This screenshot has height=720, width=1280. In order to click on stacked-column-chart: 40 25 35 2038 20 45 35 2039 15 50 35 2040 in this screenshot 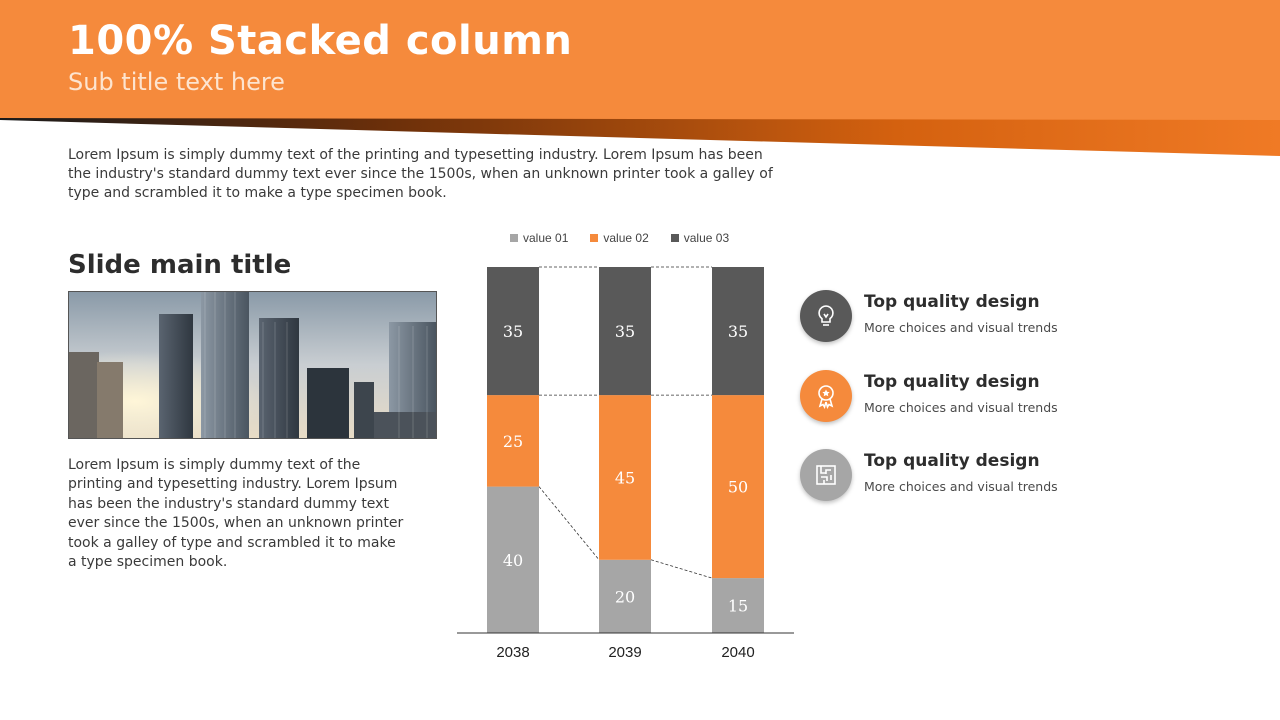, I will do `click(625, 463)`.